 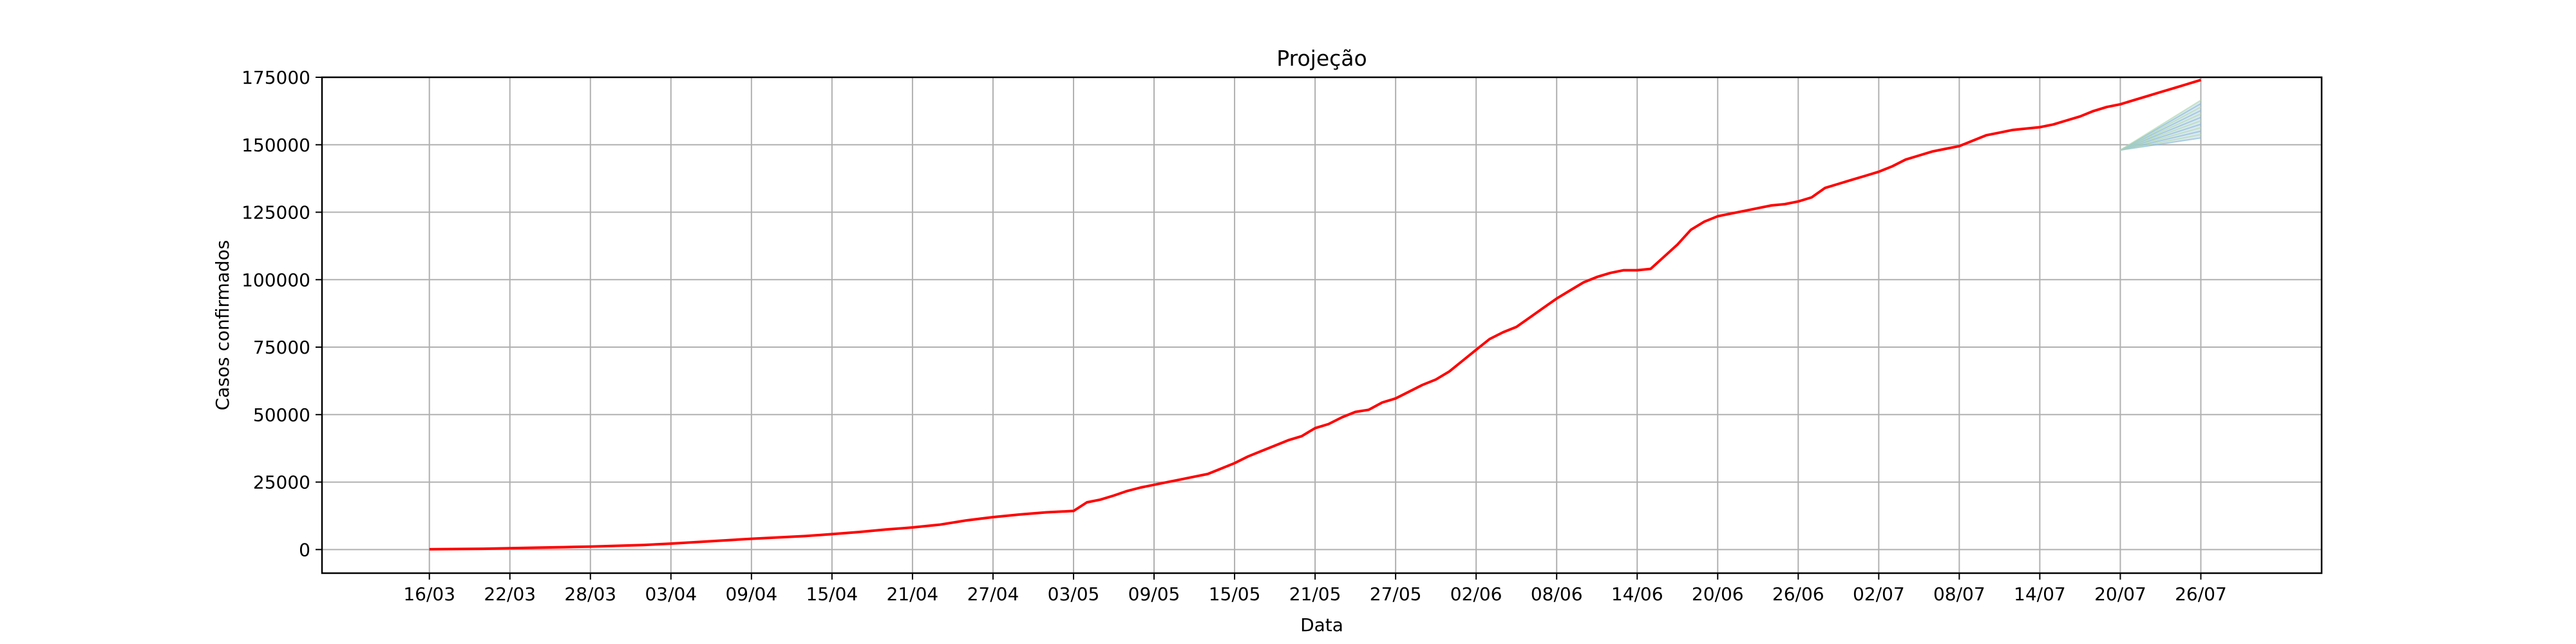 What do you see at coordinates (590, 594) in the screenshot?
I see `x-tick-label: 28/03` at bounding box center [590, 594].